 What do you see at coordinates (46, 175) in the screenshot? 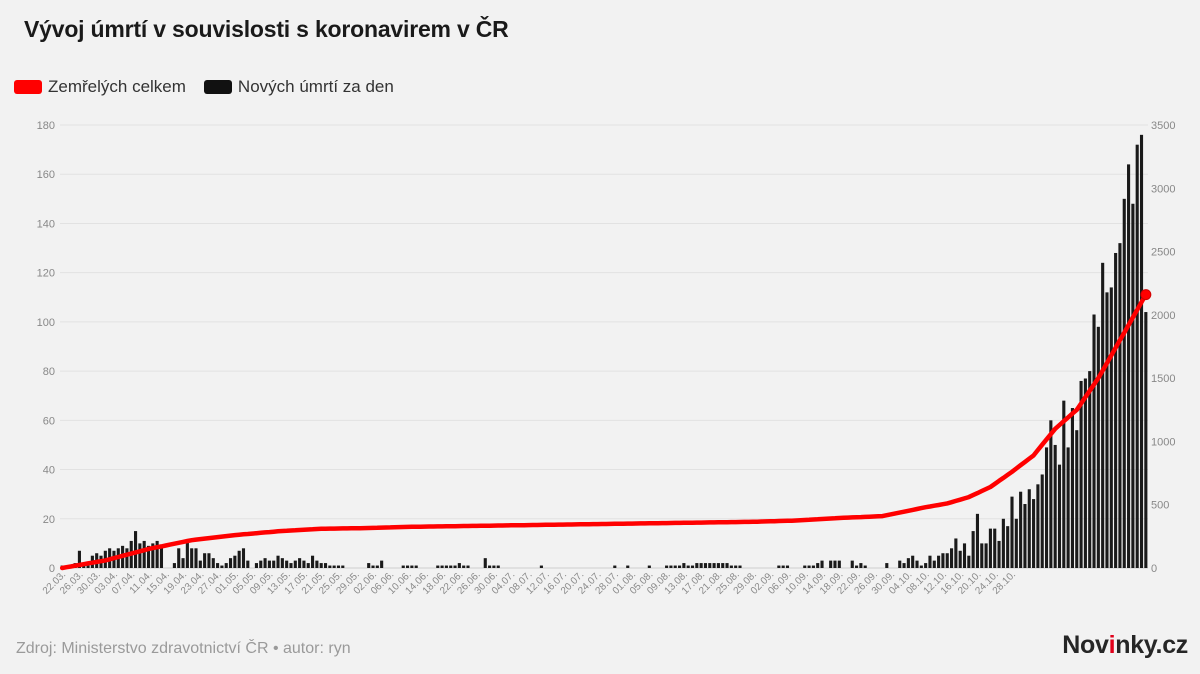
I see `left-tick-label: 160` at bounding box center [46, 175].